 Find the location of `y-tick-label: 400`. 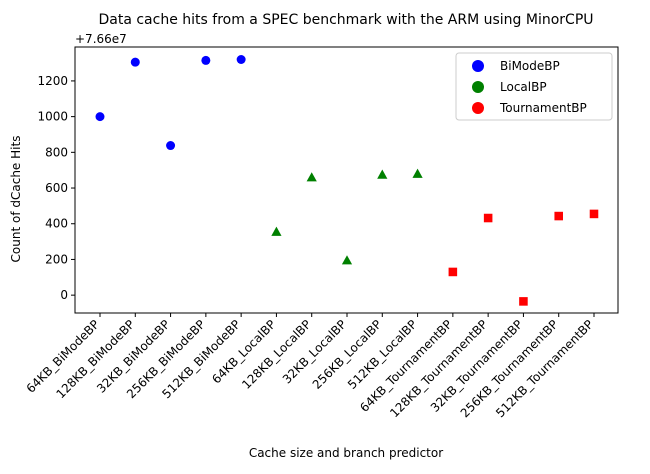

y-tick-label: 400 is located at coordinates (56, 224).